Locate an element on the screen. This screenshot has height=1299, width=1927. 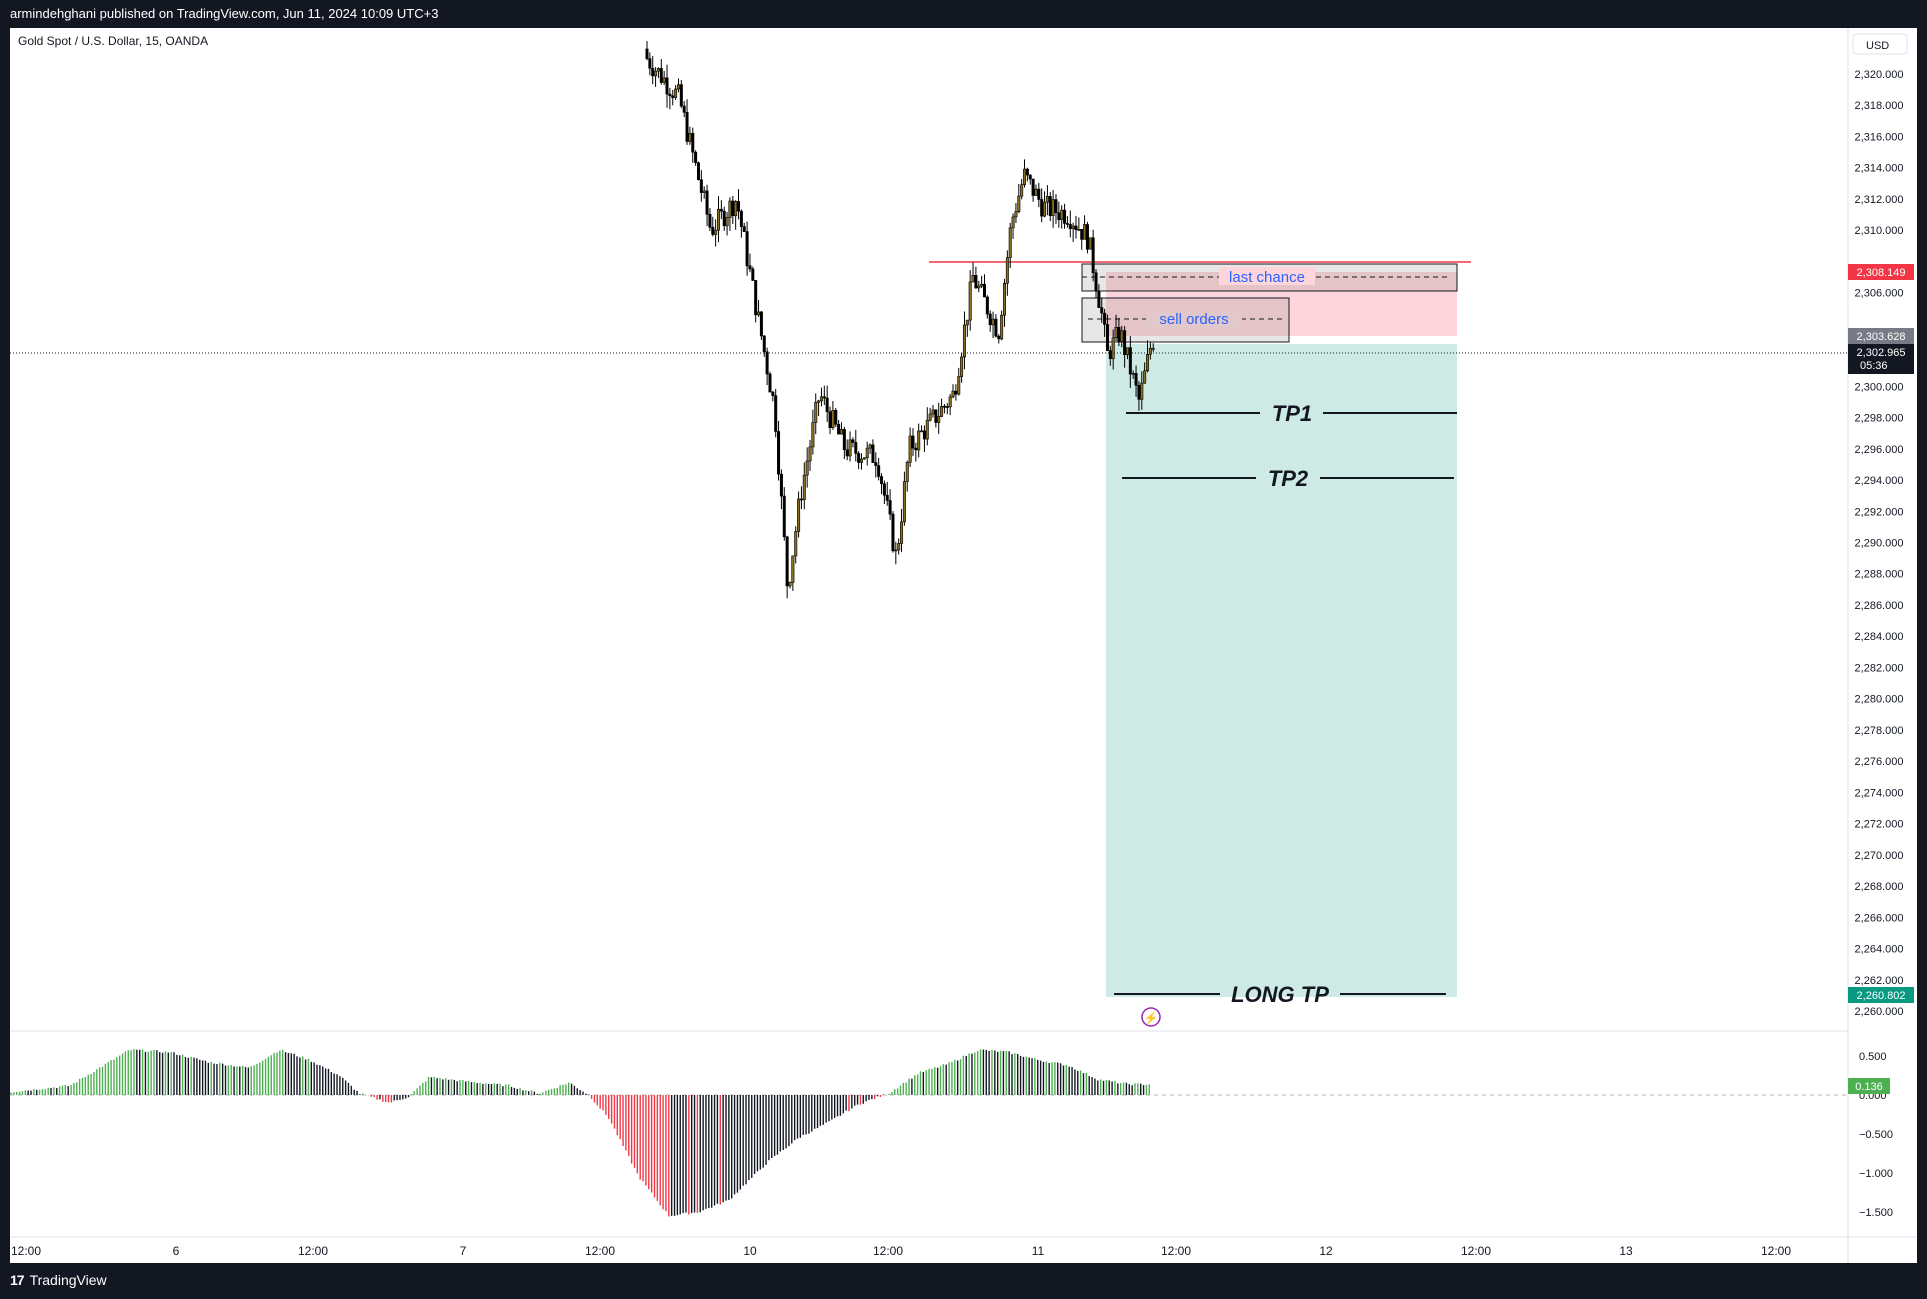
take-profit-zone is located at coordinates (1281, 670).